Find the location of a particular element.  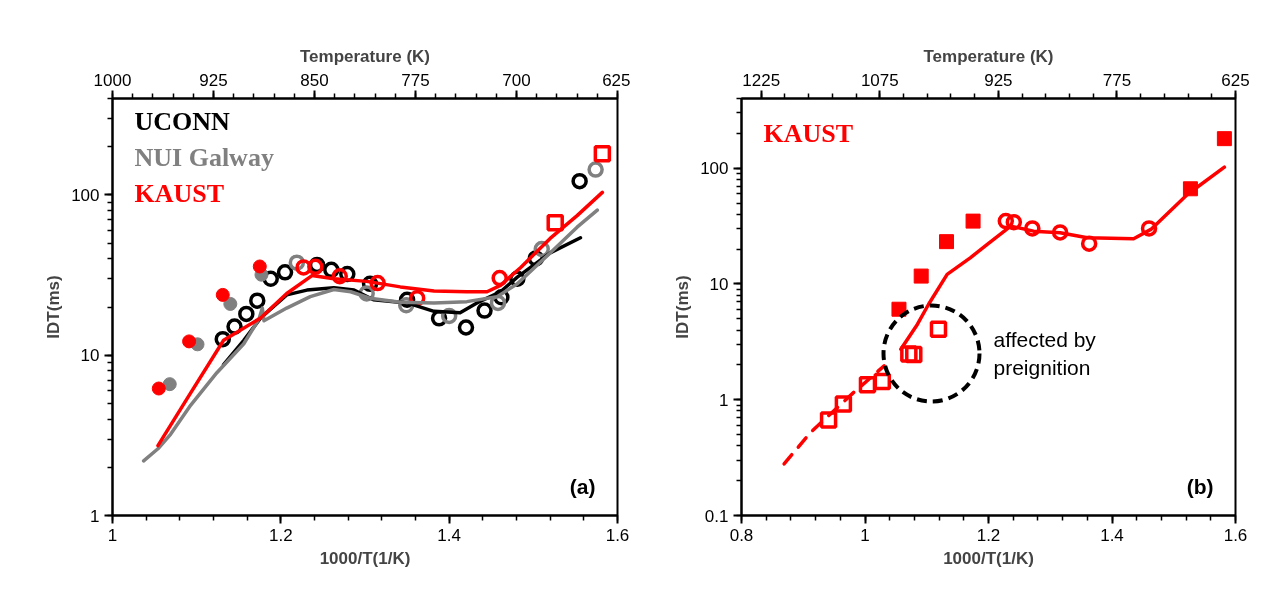

x2-tick-label: 850 is located at coordinates (314, 80).